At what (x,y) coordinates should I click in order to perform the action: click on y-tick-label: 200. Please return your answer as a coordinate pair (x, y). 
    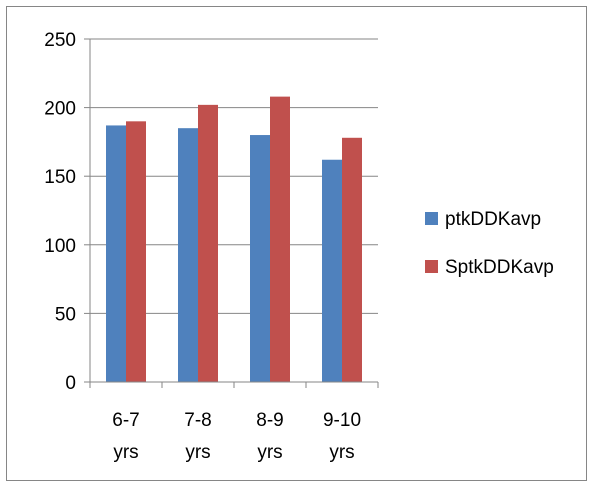
    Looking at the image, I should click on (60, 109).